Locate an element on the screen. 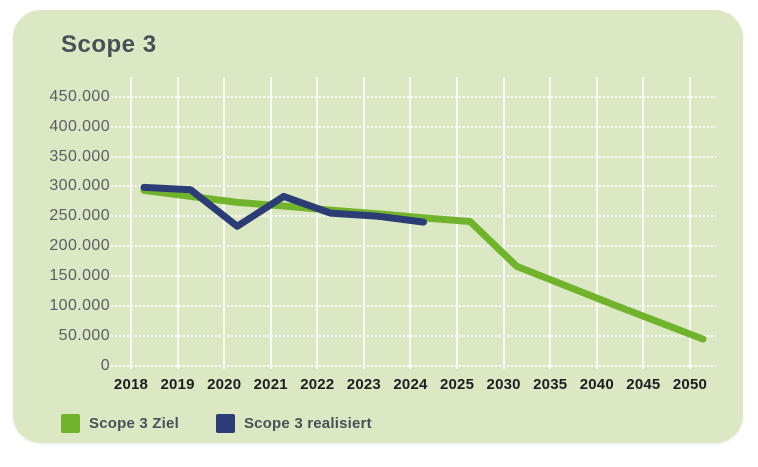 The width and height of the screenshot is (758, 467). legend-label-realisiert: Scope 3 realisiert is located at coordinates (307, 423).